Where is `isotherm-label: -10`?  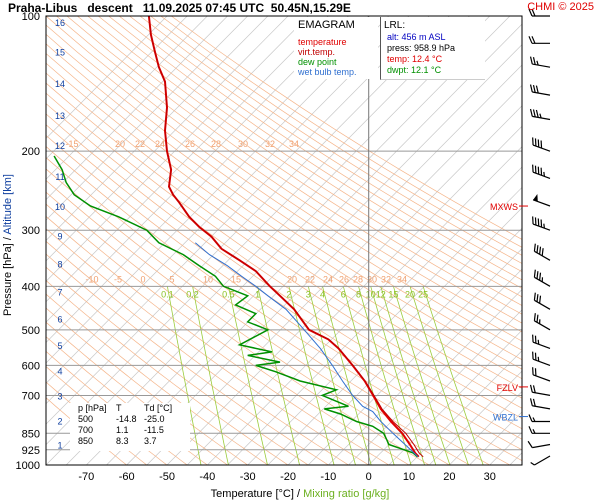 isotherm-label: -10 is located at coordinates (91, 279).